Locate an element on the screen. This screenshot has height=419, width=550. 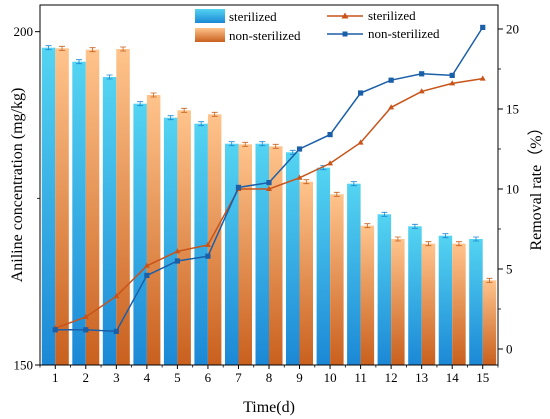
x-axis: 1 2 3 4 5 6 7 8 9 10 11 12 13 14 15 is located at coordinates (269, 375).